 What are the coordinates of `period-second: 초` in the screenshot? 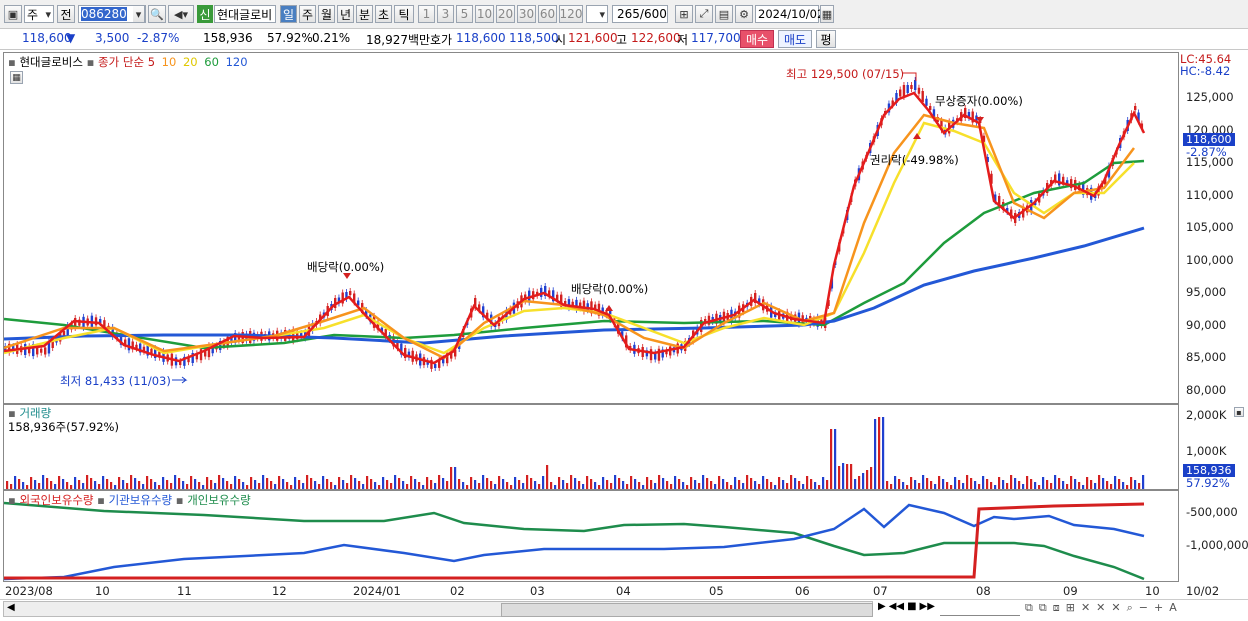 It's located at (383, 14).